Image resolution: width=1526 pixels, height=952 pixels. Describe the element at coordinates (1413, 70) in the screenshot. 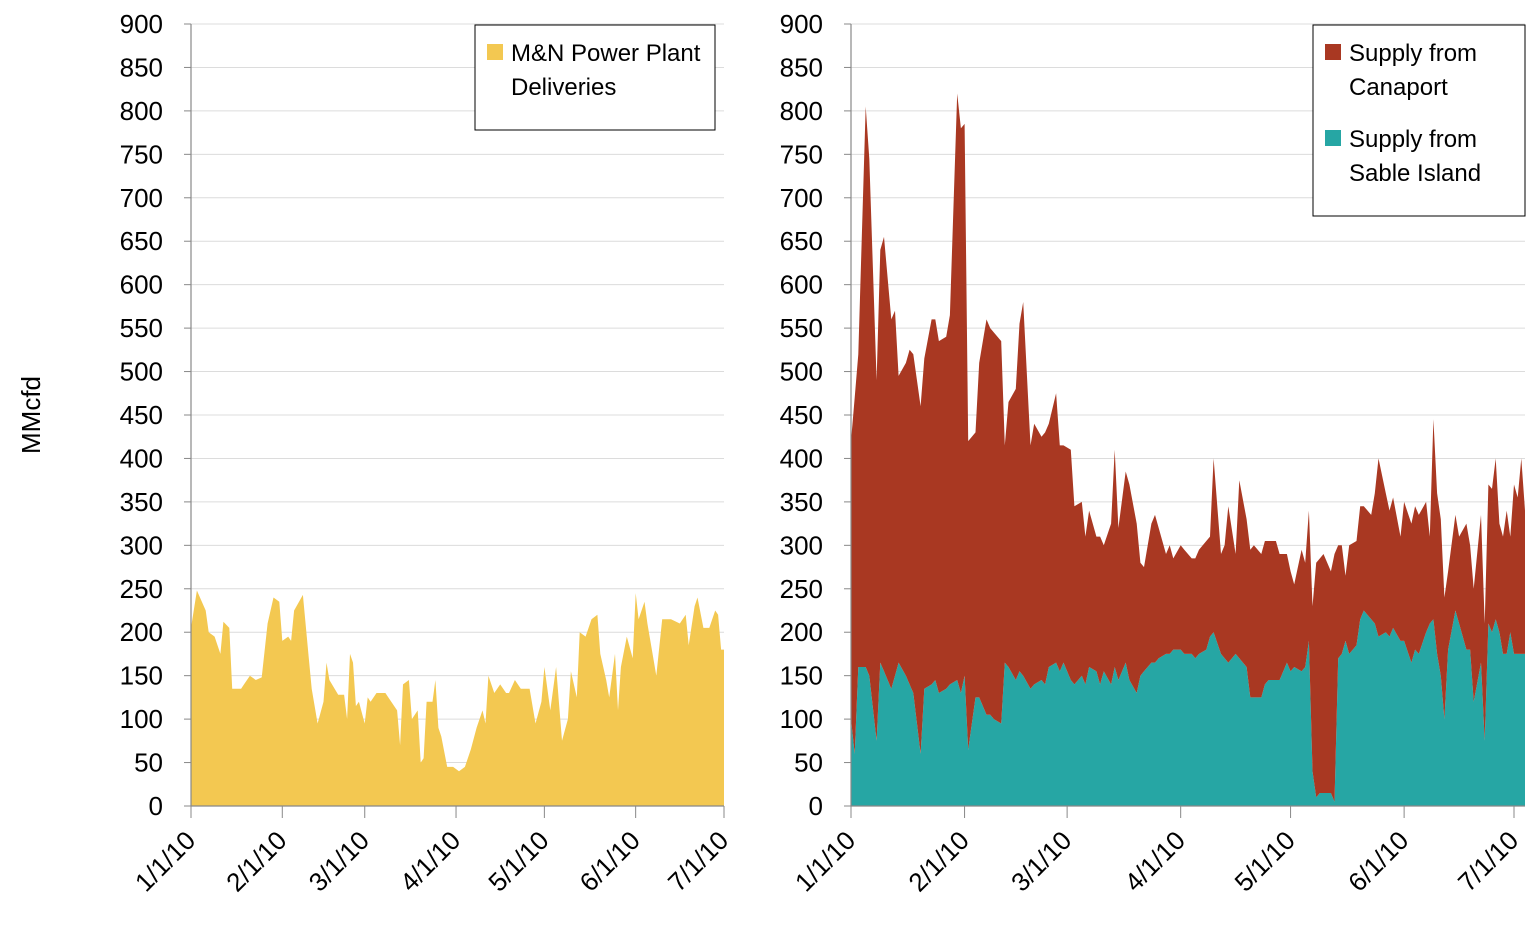

I see `legend-label: Supply from Canaport` at that location.